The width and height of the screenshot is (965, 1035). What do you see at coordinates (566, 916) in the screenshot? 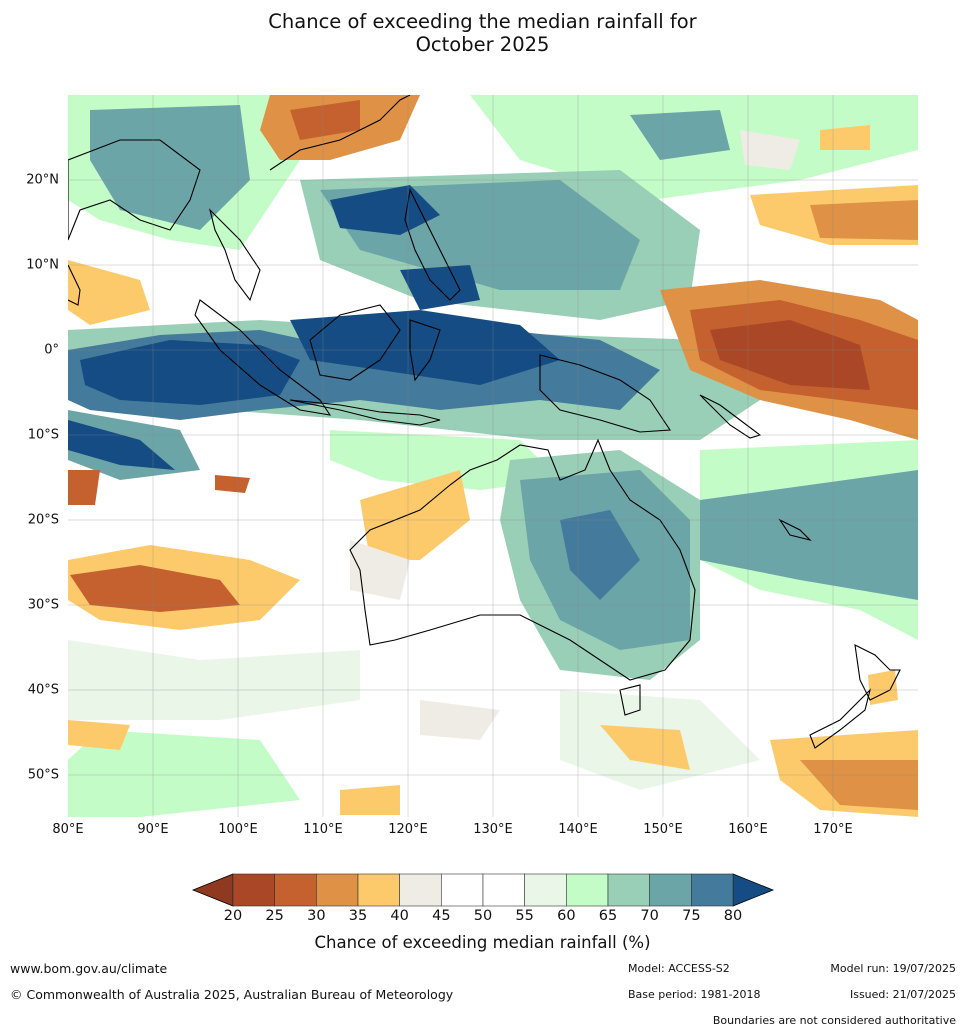
I see `colorbar-tick-label: 60` at bounding box center [566, 916].